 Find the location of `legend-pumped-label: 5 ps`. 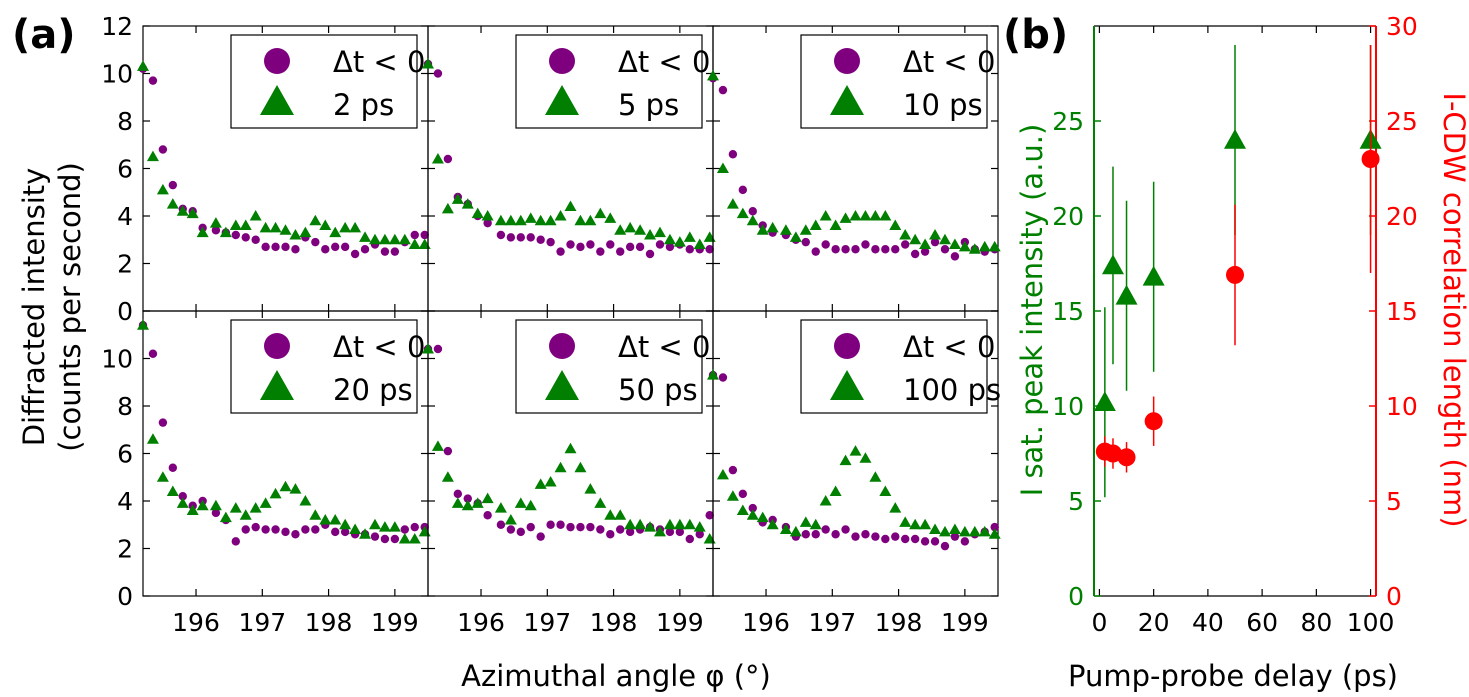

legend-pumped-label: 5 ps is located at coordinates (648, 105).